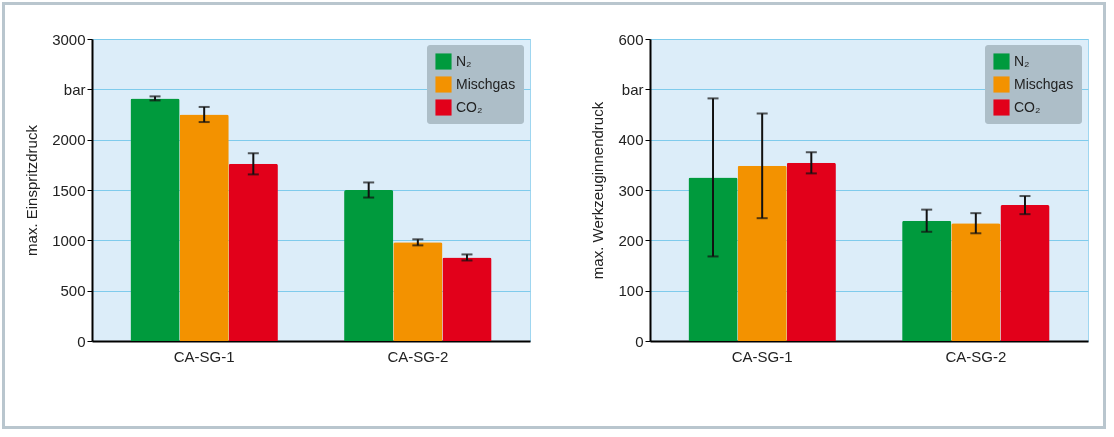  Describe the element at coordinates (598, 190) in the screenshot. I see `y-axis-title: max. Werkzeuginnendruck` at that location.